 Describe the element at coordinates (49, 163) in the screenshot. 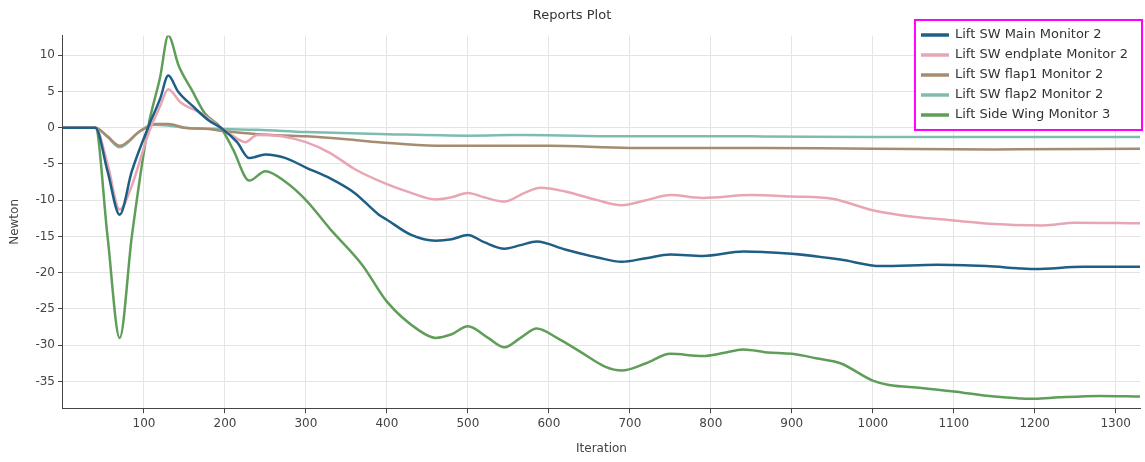

I see `y-tick-label: -5` at that location.